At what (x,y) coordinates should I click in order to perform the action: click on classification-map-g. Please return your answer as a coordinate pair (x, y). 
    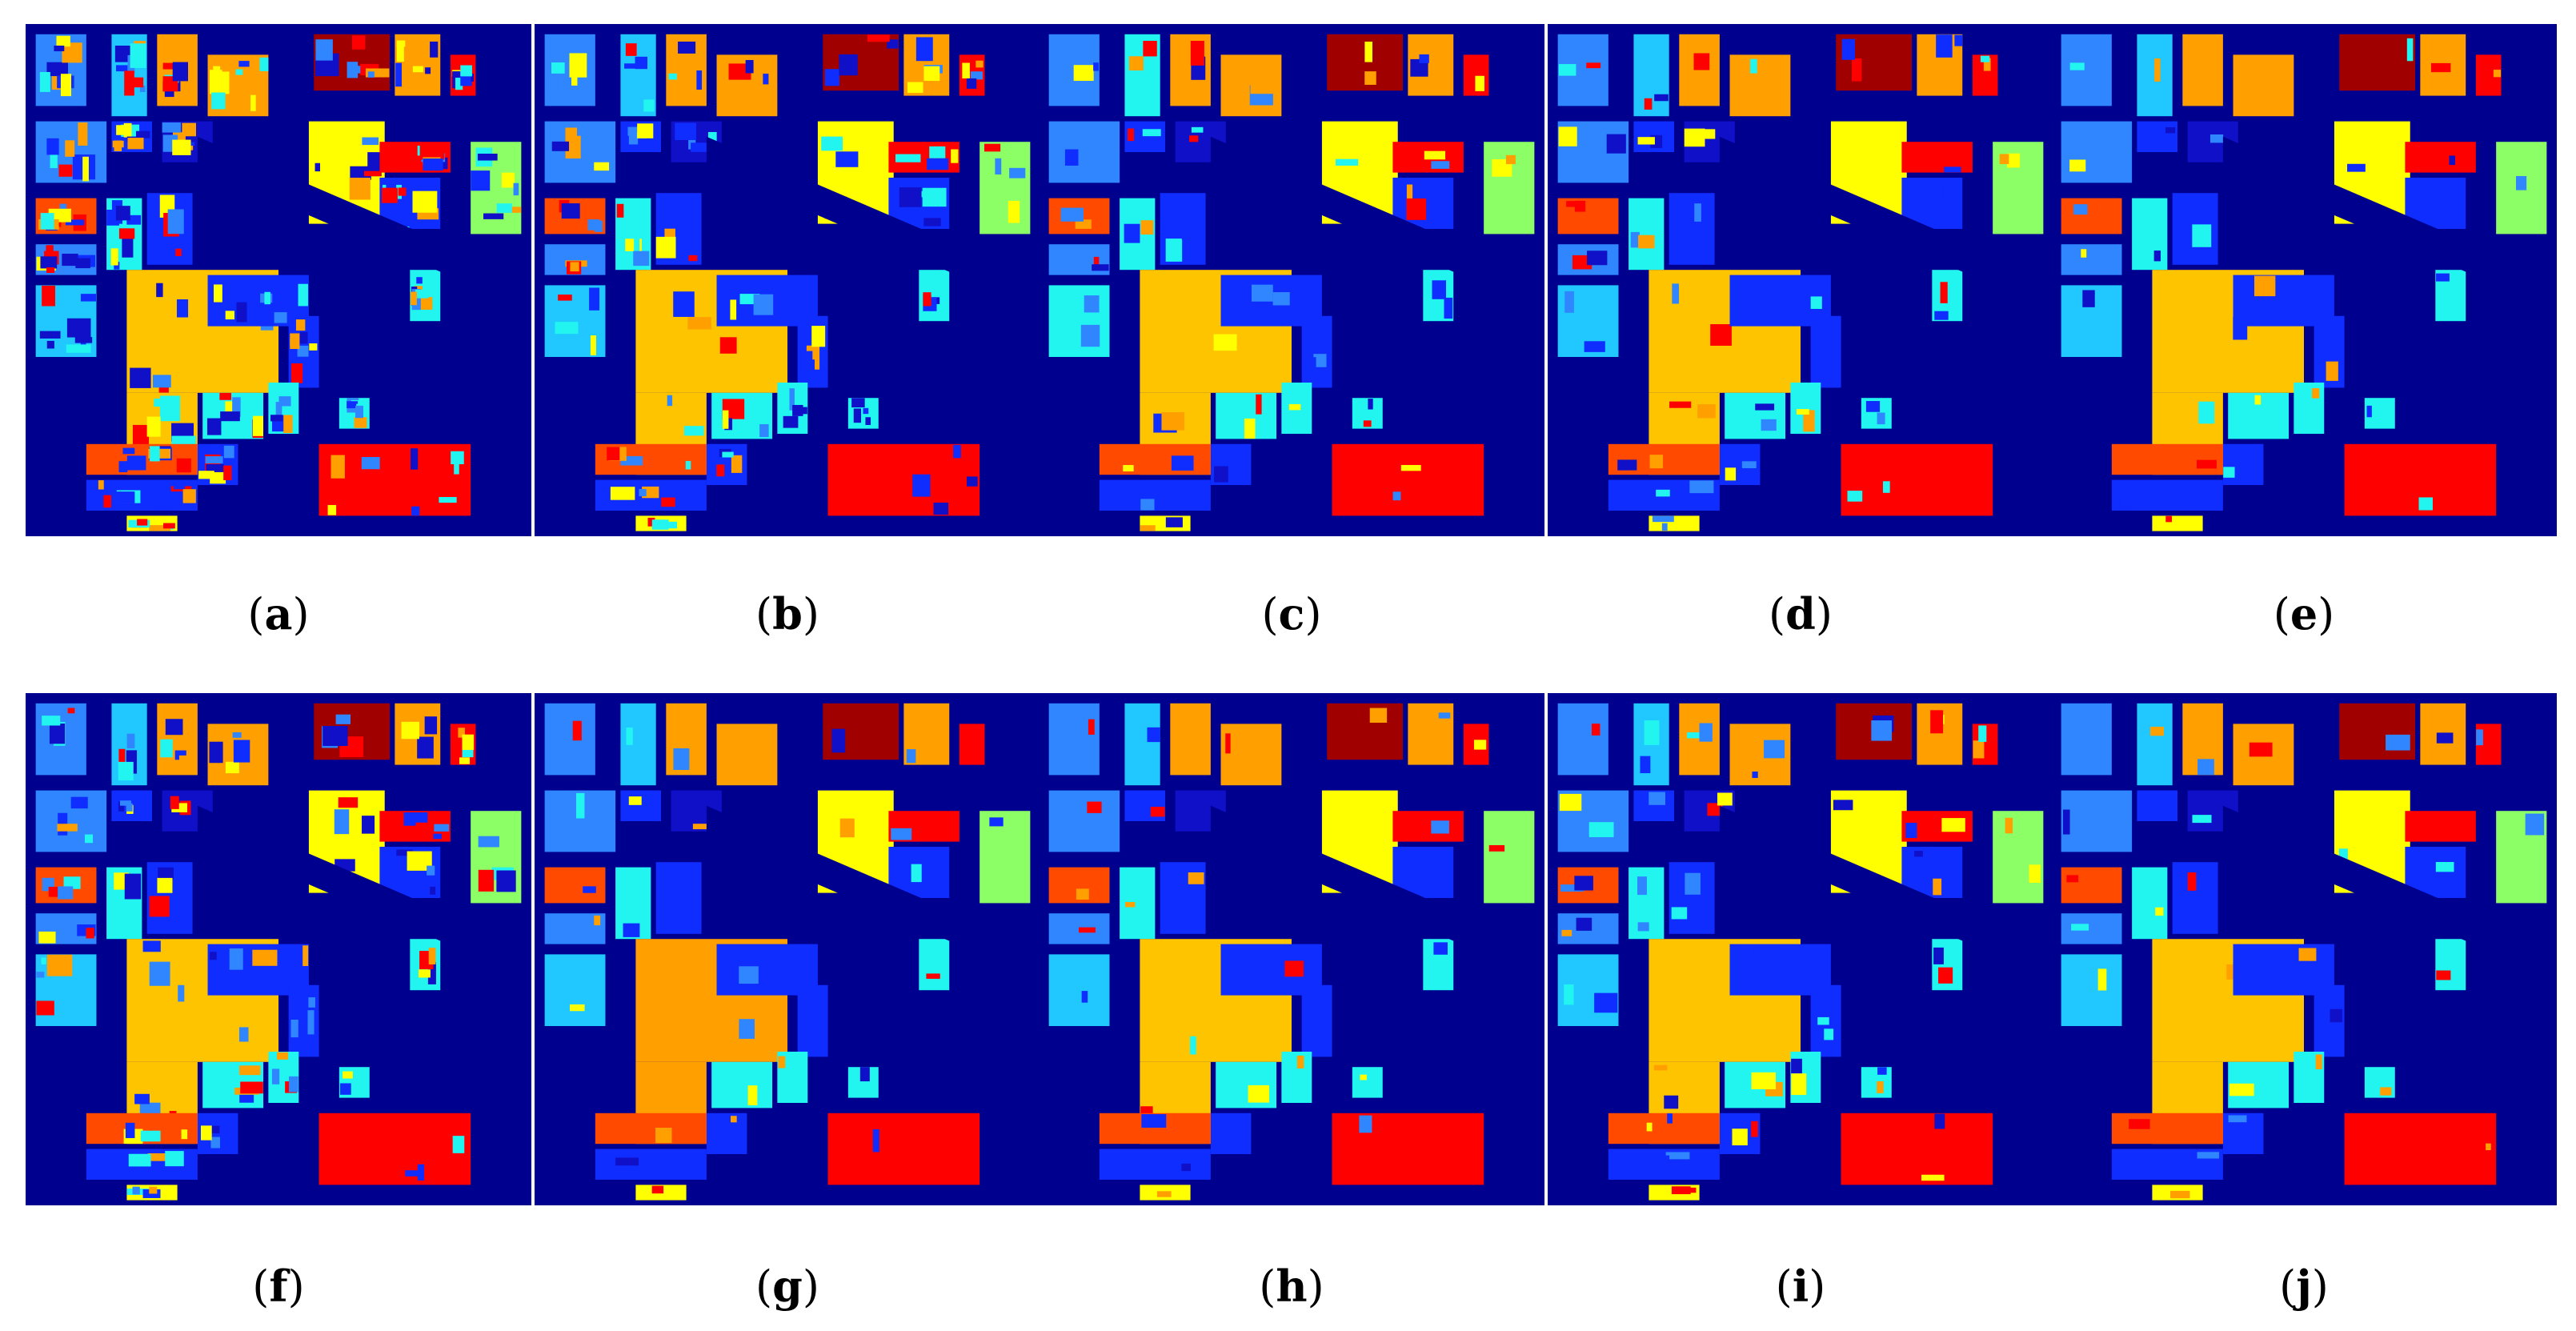
    Looking at the image, I should click on (787, 949).